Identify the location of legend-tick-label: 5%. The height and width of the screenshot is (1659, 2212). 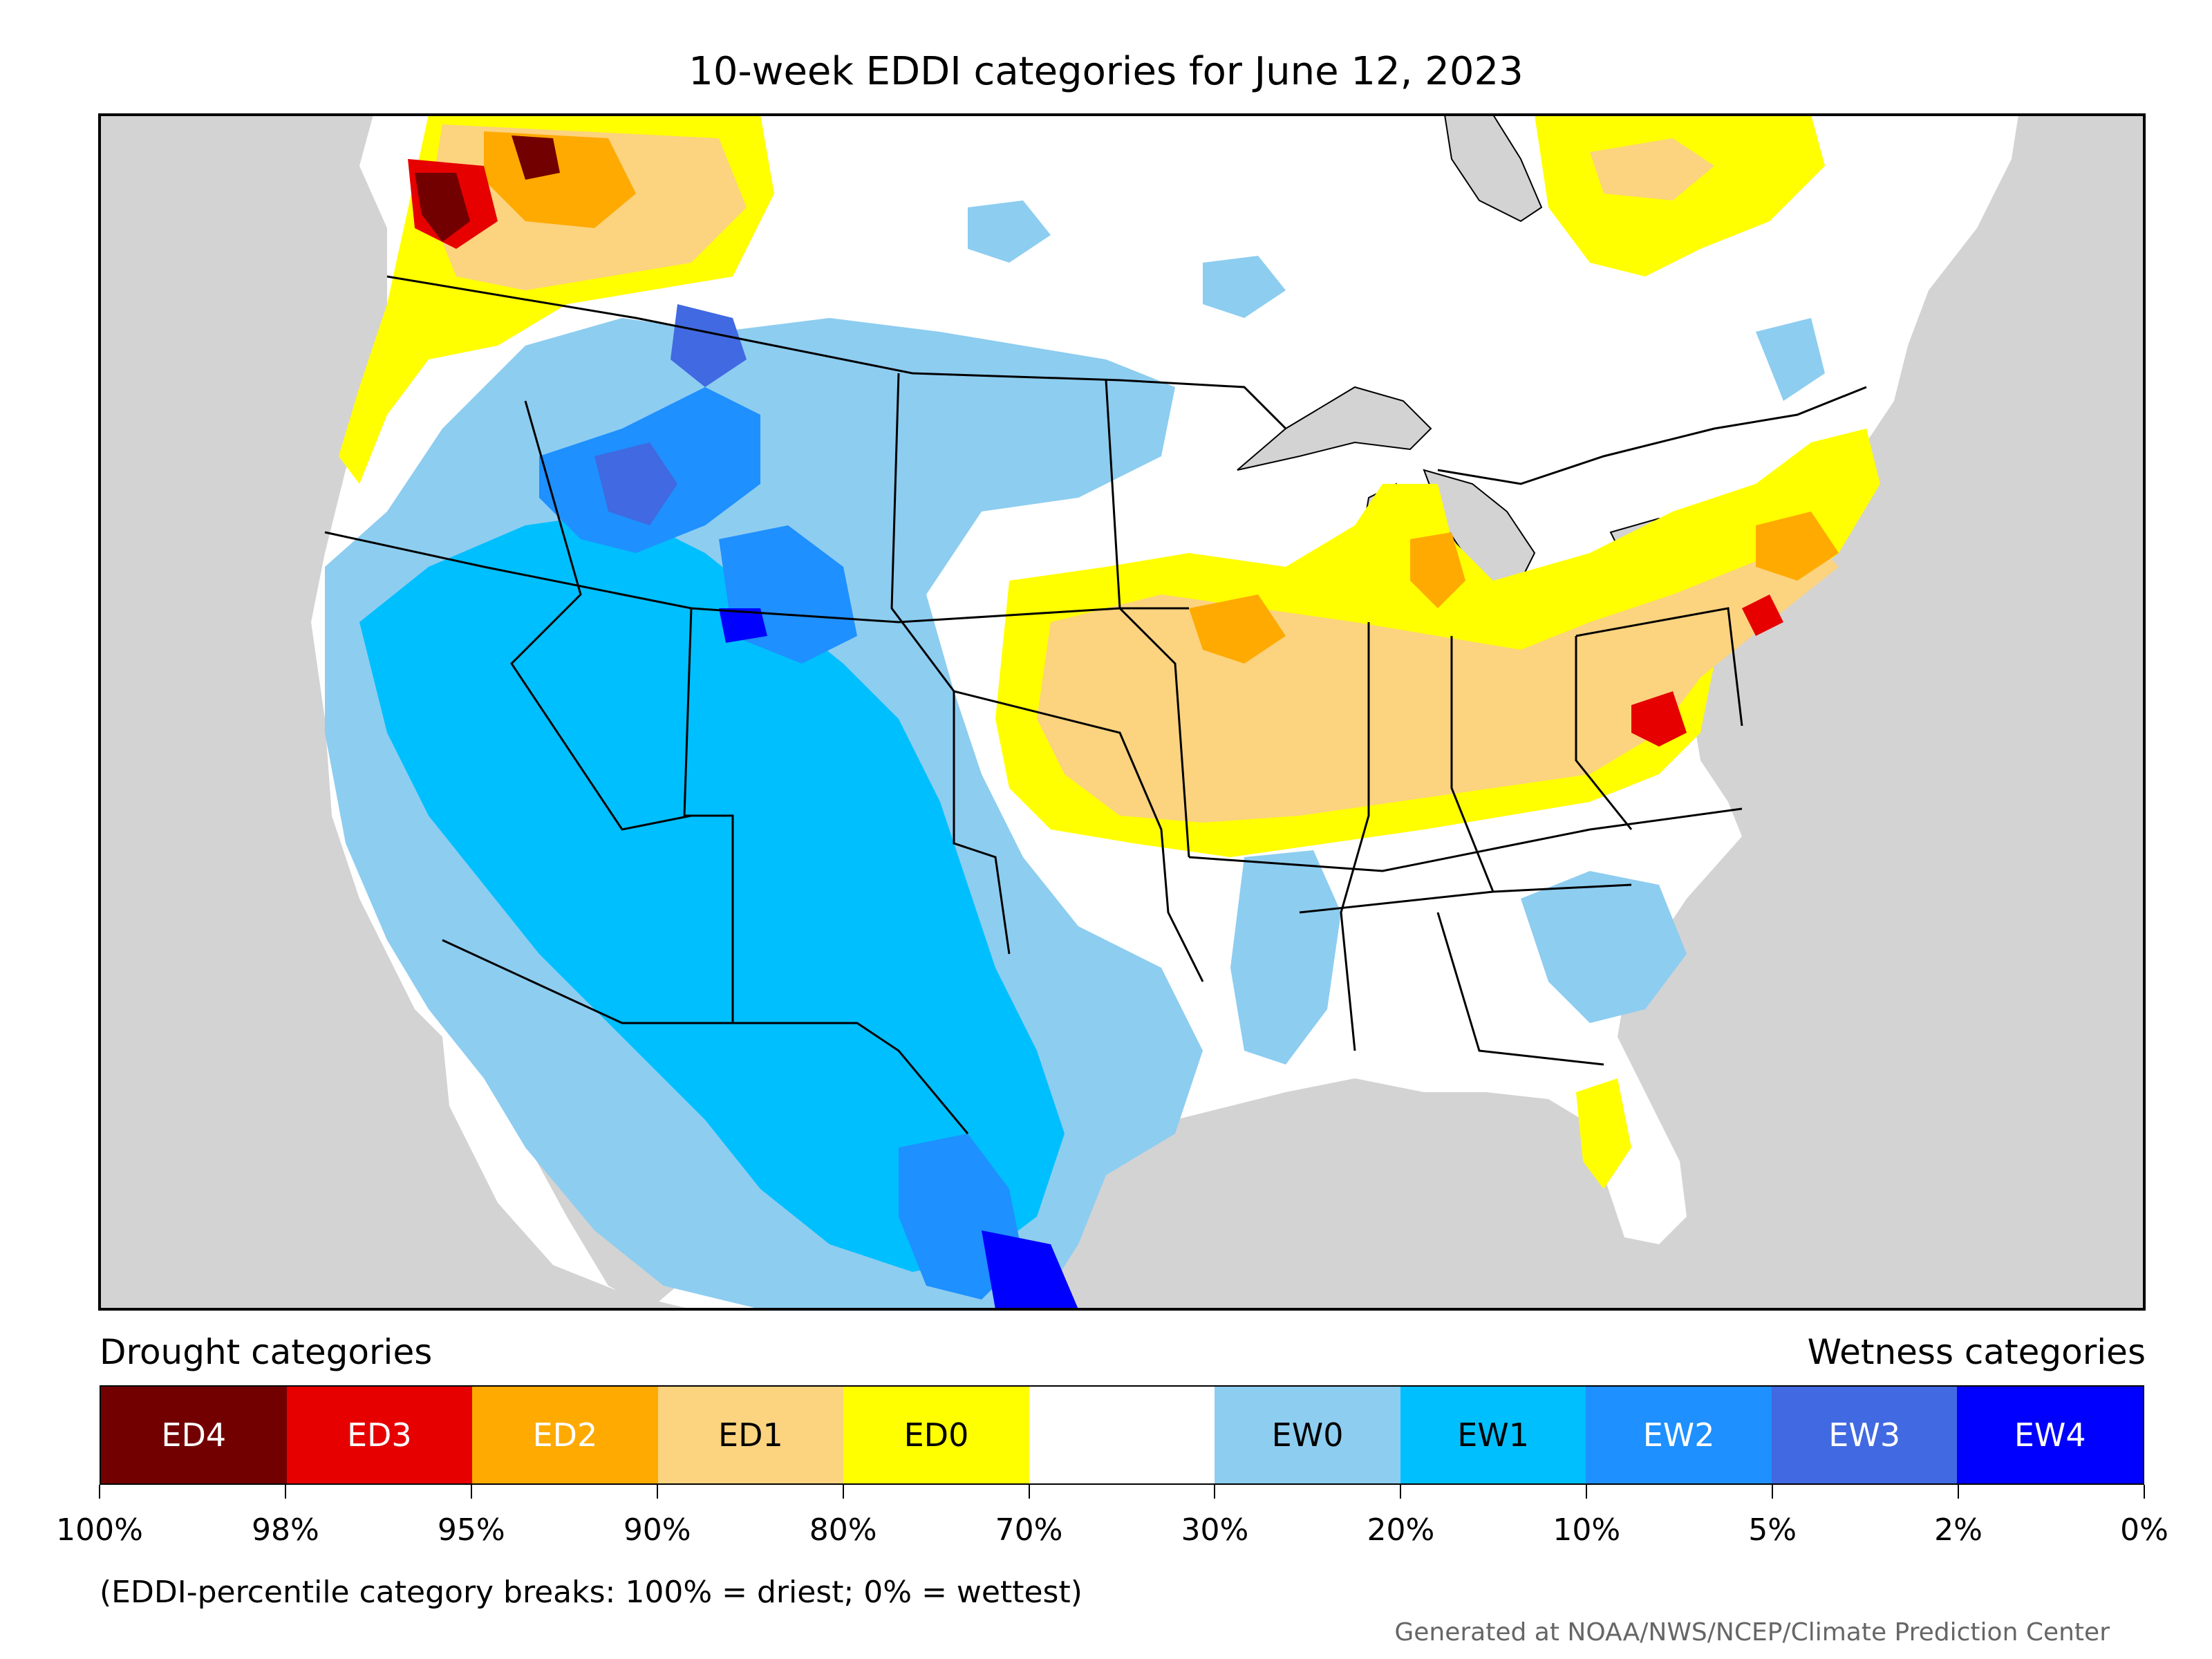
(1773, 1530).